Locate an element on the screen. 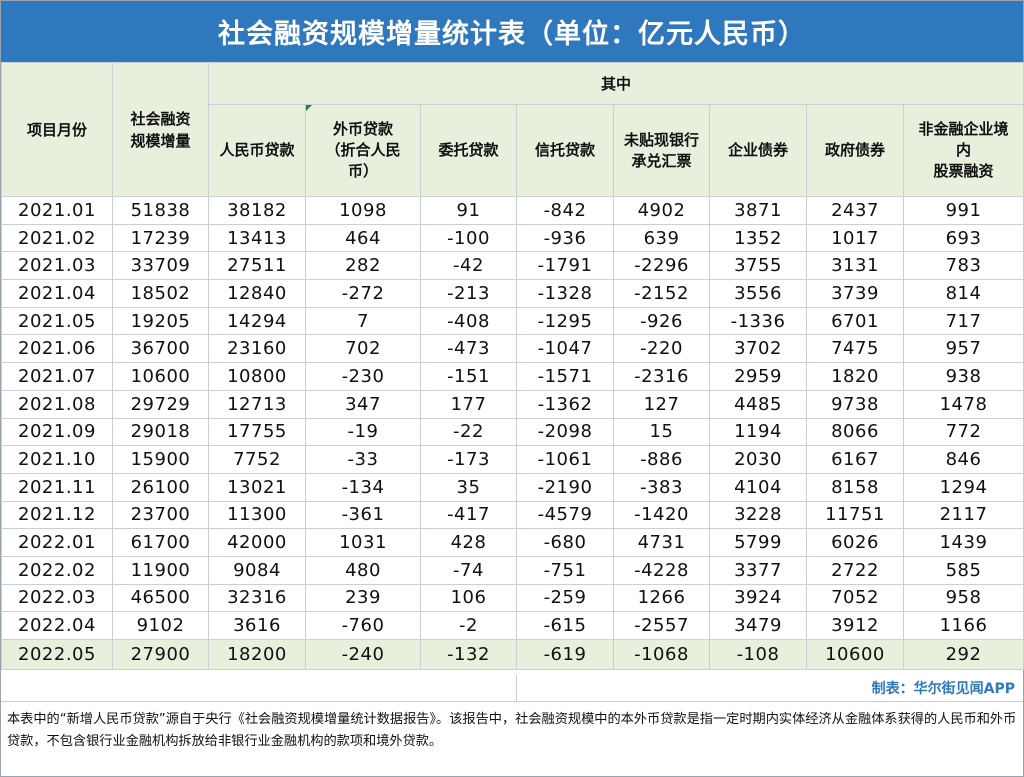  value-cell: 3912 is located at coordinates (855, 625).